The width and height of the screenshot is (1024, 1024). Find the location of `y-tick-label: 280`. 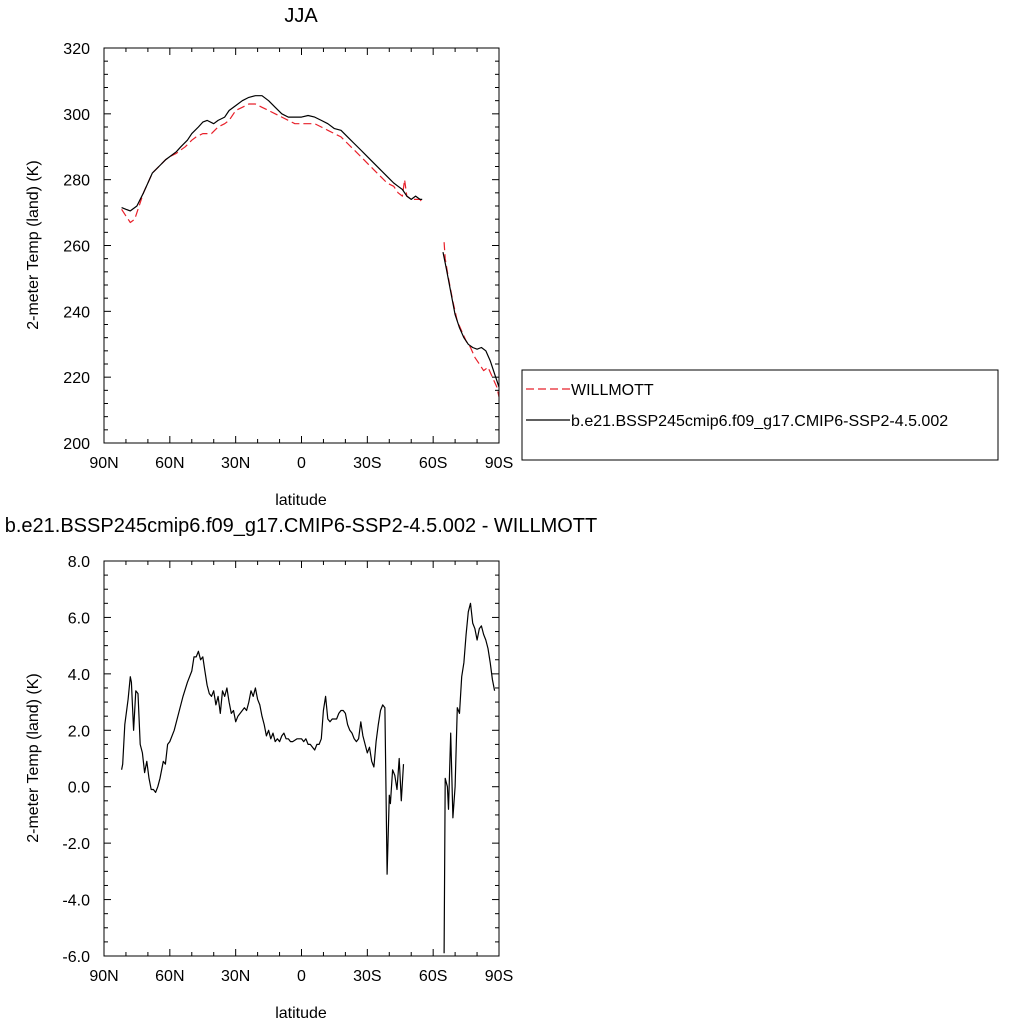

y-tick-label: 280 is located at coordinates (76, 181).